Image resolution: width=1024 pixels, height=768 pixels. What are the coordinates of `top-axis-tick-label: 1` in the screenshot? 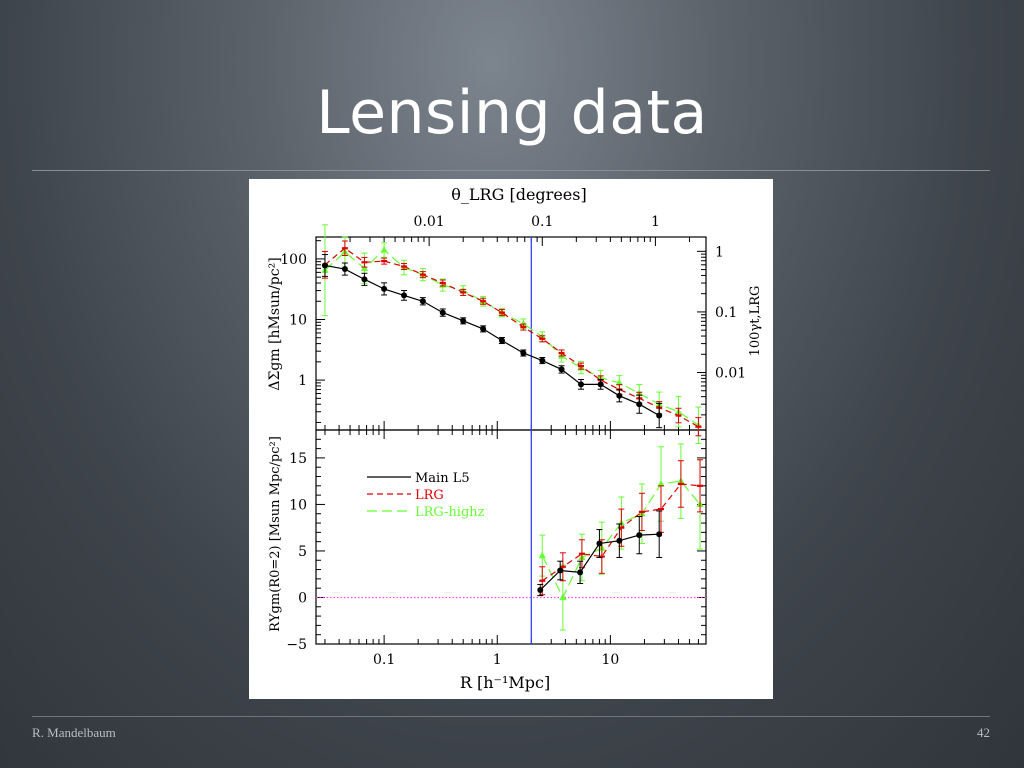 It's located at (655, 222).